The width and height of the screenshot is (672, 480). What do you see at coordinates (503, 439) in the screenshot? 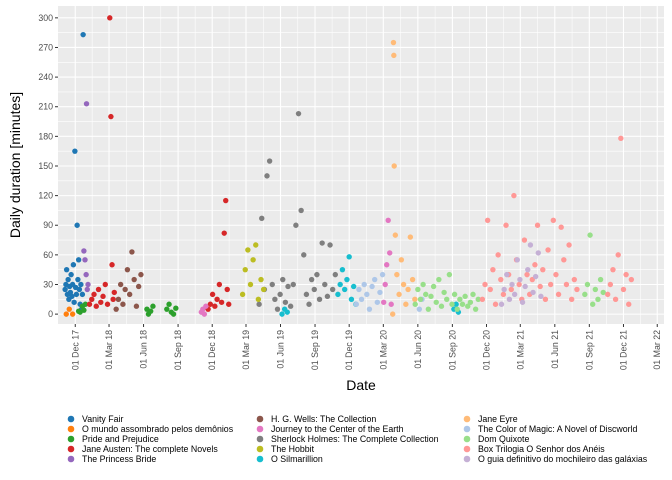
I see `legend-label: Dom Quixote` at bounding box center [503, 439].